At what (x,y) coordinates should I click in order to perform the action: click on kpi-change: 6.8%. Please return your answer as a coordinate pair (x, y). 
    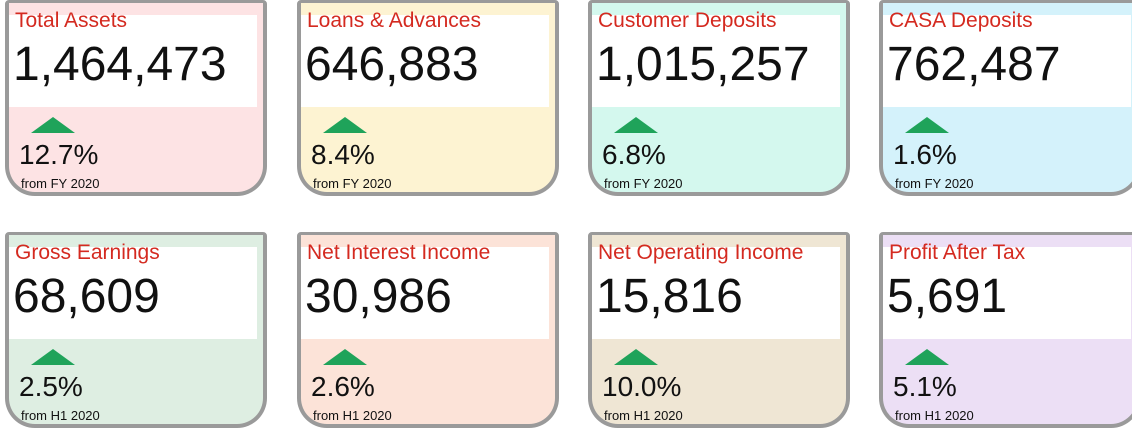
    Looking at the image, I should click on (634, 154).